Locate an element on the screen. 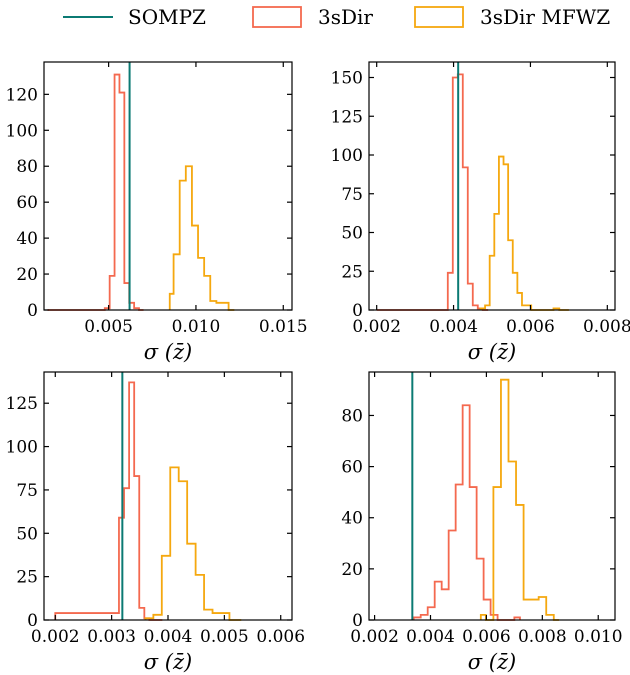  legend-sompz-label: SOMPZ is located at coordinates (167, 17).